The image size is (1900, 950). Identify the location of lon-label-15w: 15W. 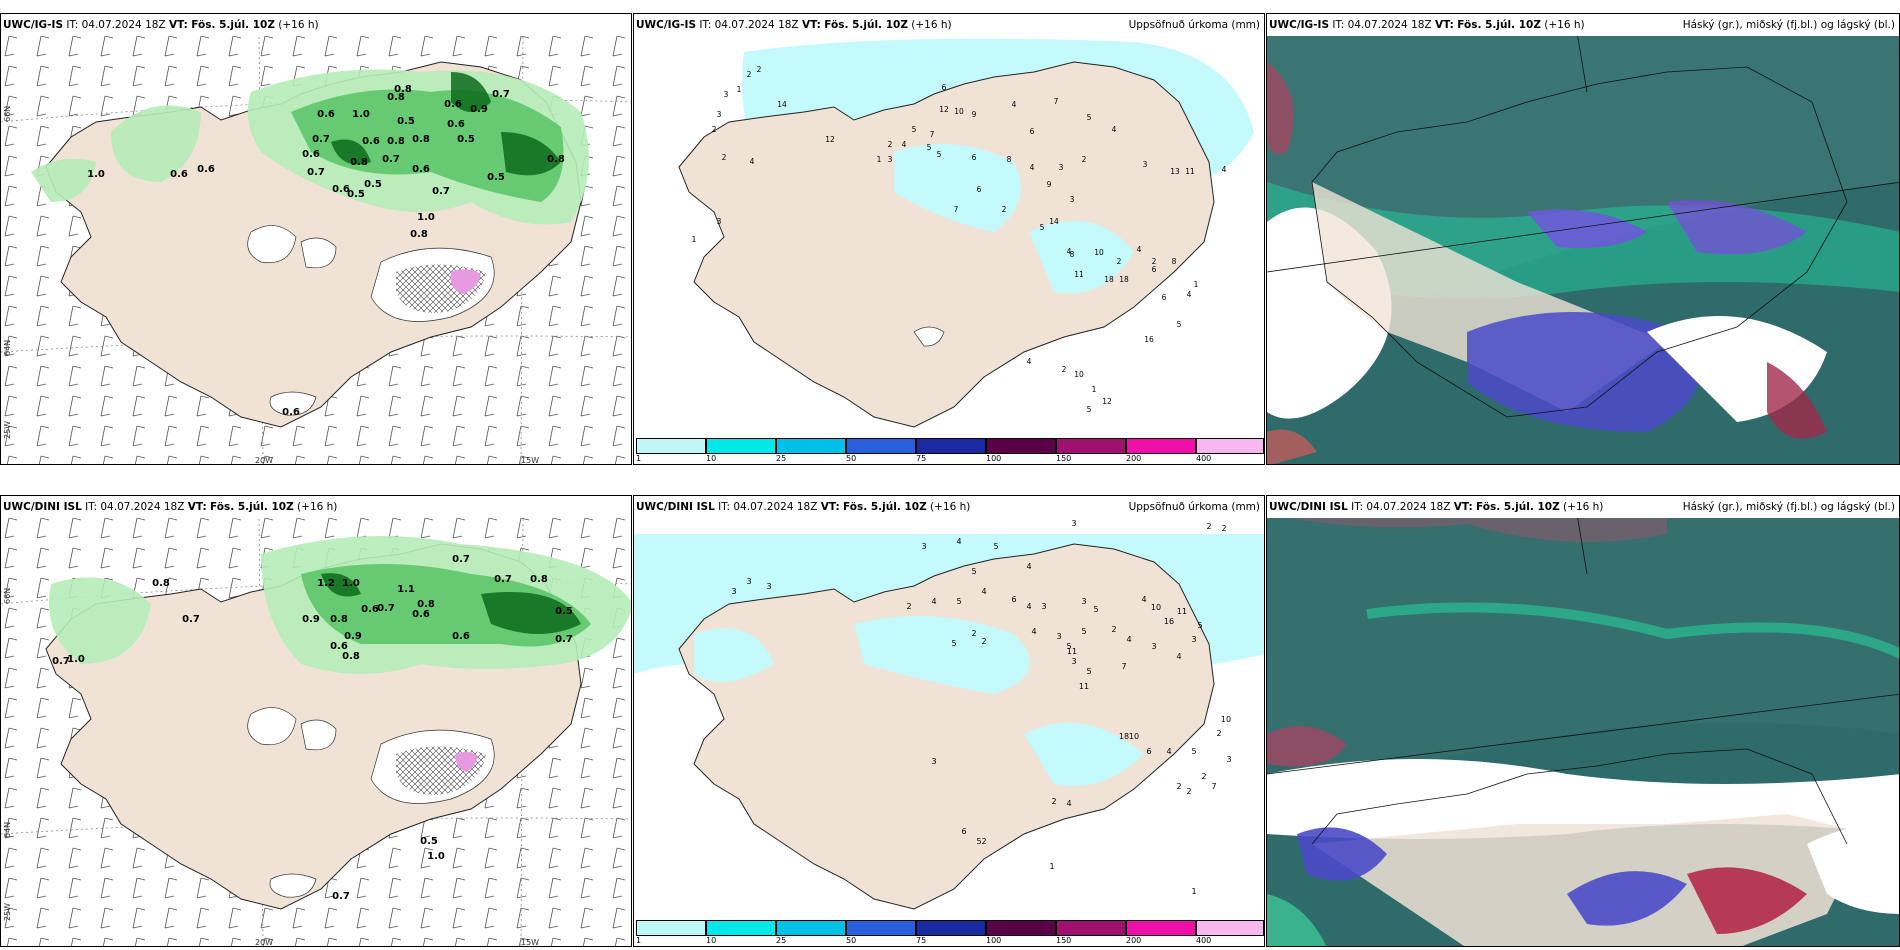
(530, 942).